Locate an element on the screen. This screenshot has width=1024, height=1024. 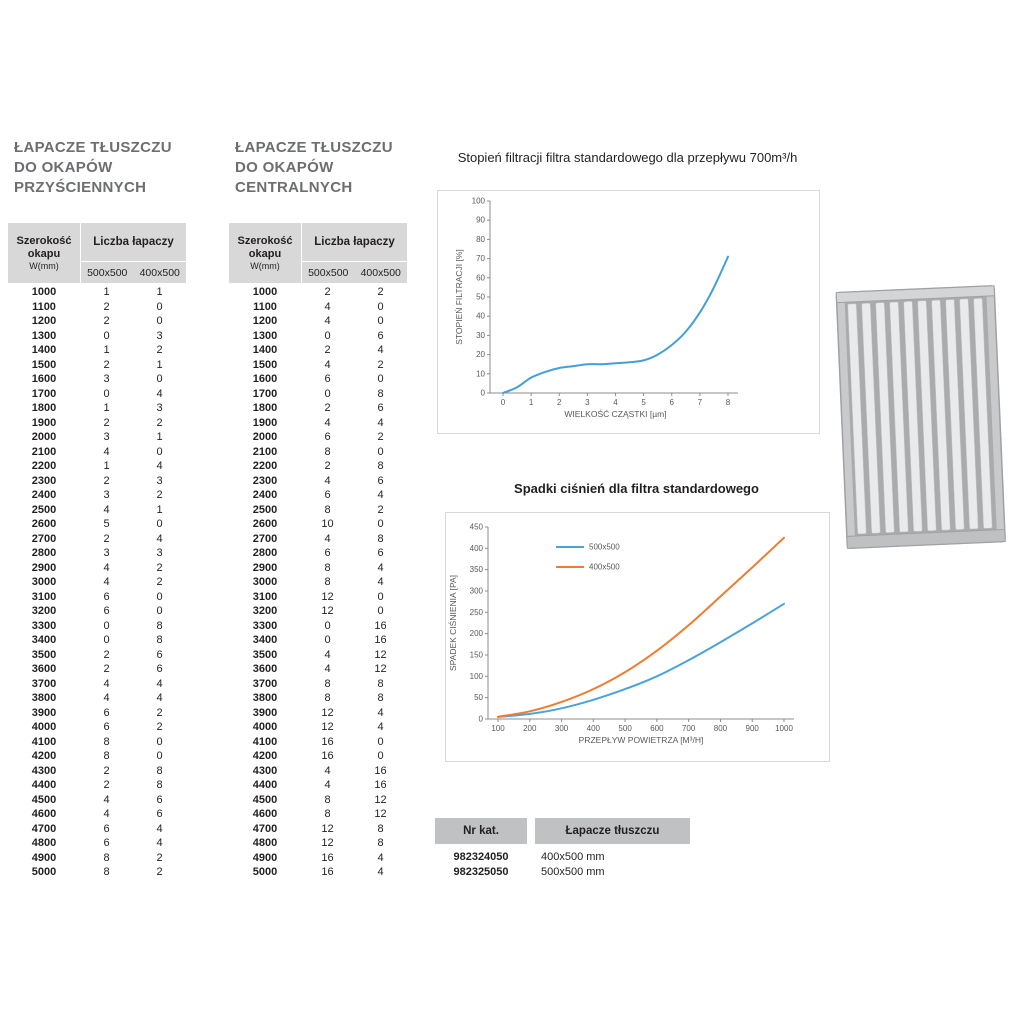
table-row: 2100 4 0 is located at coordinates (97, 452).